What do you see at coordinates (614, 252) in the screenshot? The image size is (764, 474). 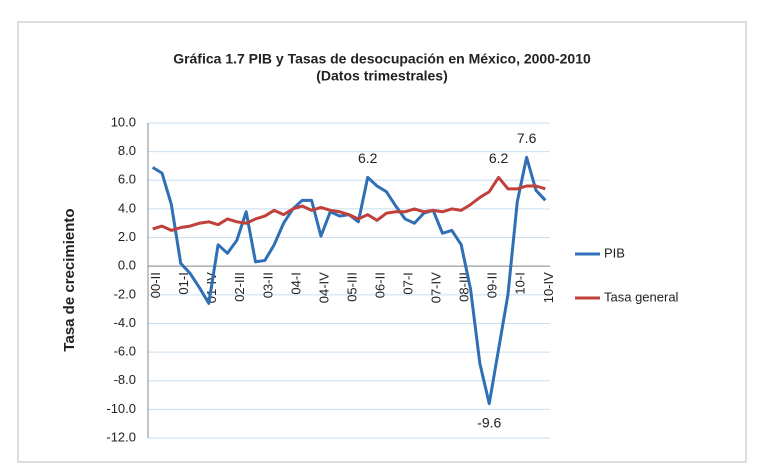 I see `legend-label: PIB` at bounding box center [614, 252].